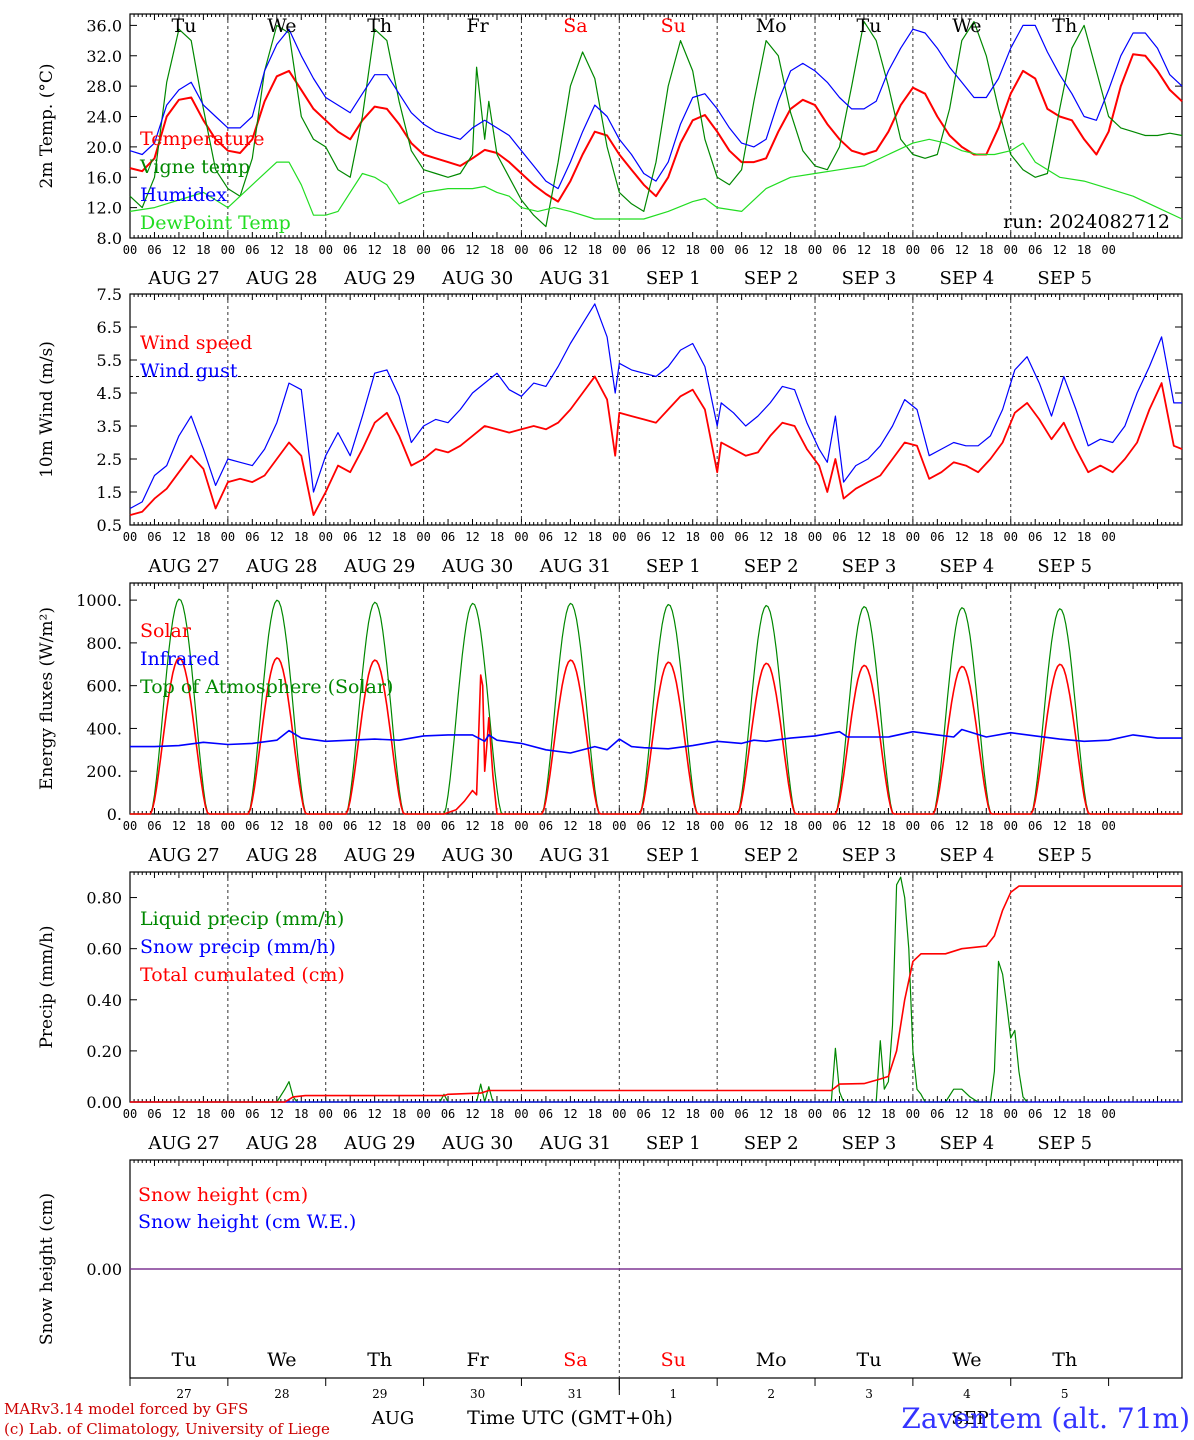 The image size is (1194, 1440). Describe the element at coordinates (183, 278) in the screenshot. I see `panel1-date-label: AUG 27` at that location.